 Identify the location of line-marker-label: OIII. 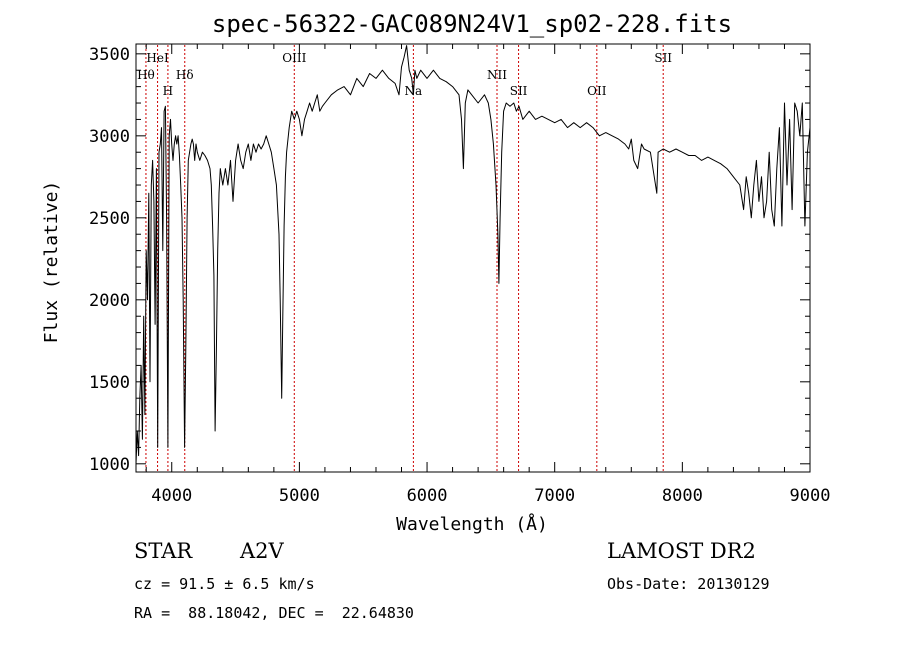
(294, 58).